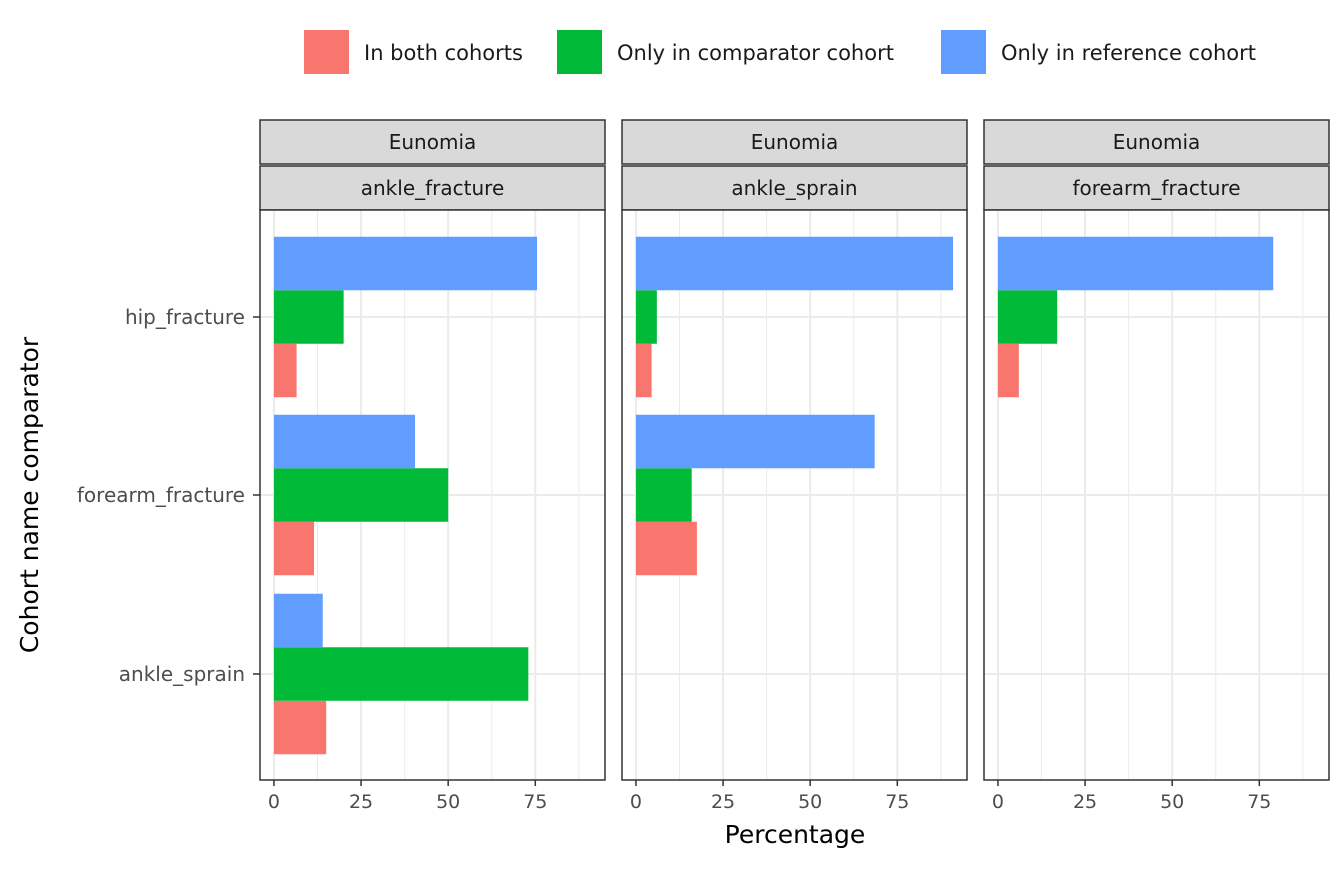 This screenshot has width=1344, height=869. I want to click on strip-top-label-0: Eunomia, so click(433, 142).